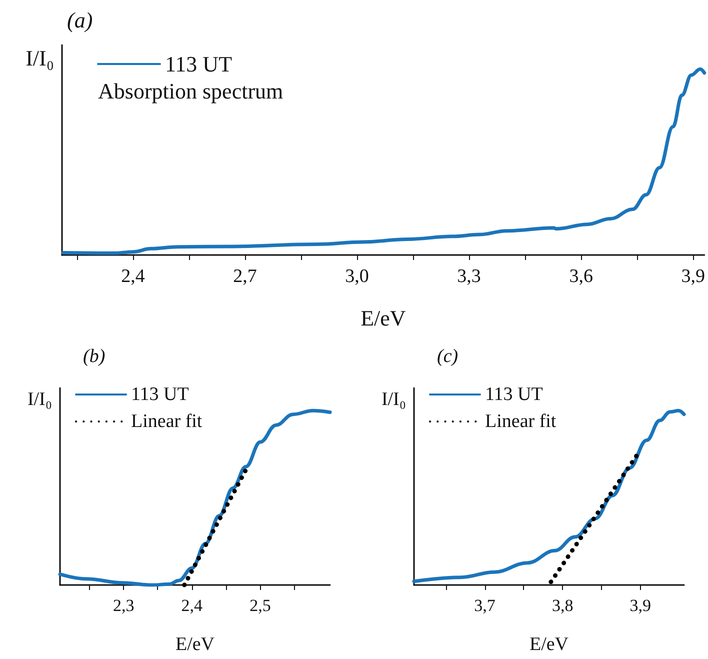 The image size is (708, 659). I want to click on annotation: Absorption spectrum, so click(191, 91).